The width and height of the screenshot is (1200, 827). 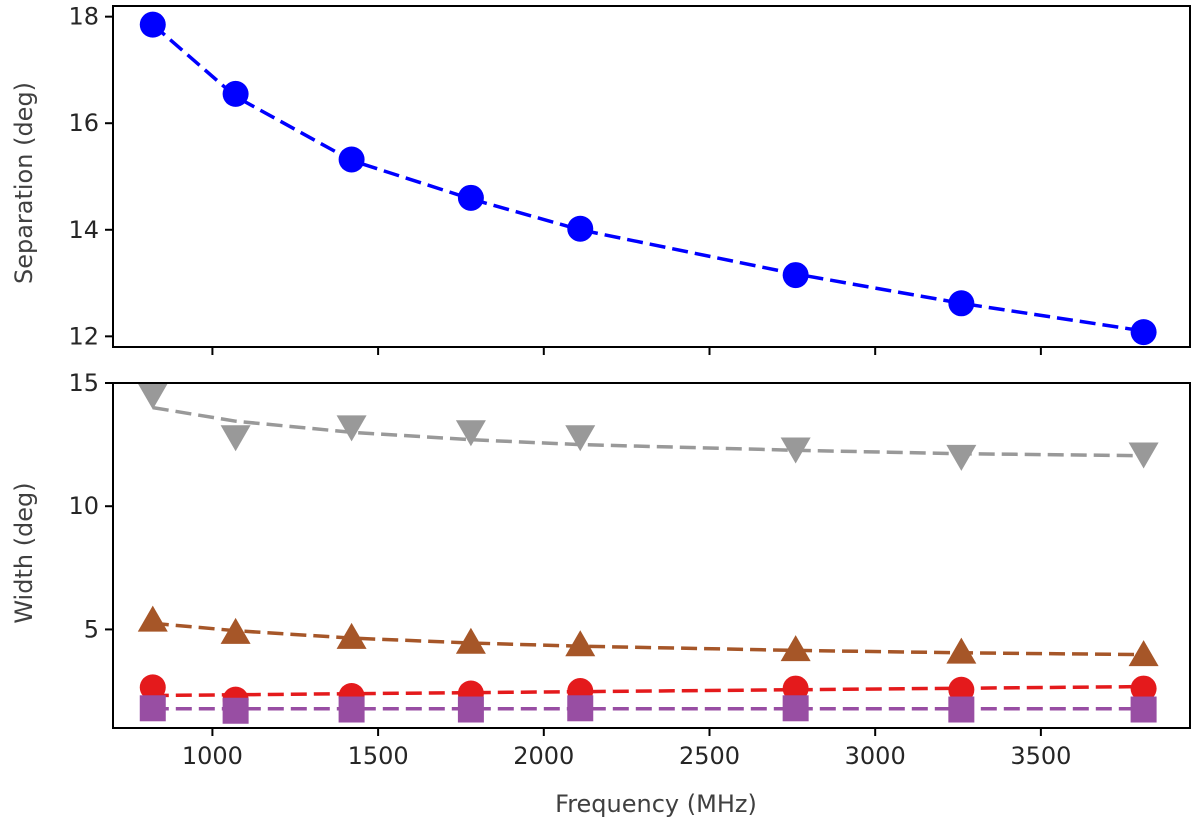 I want to click on width-y-axis-label: Width (deg), so click(x=24, y=552).